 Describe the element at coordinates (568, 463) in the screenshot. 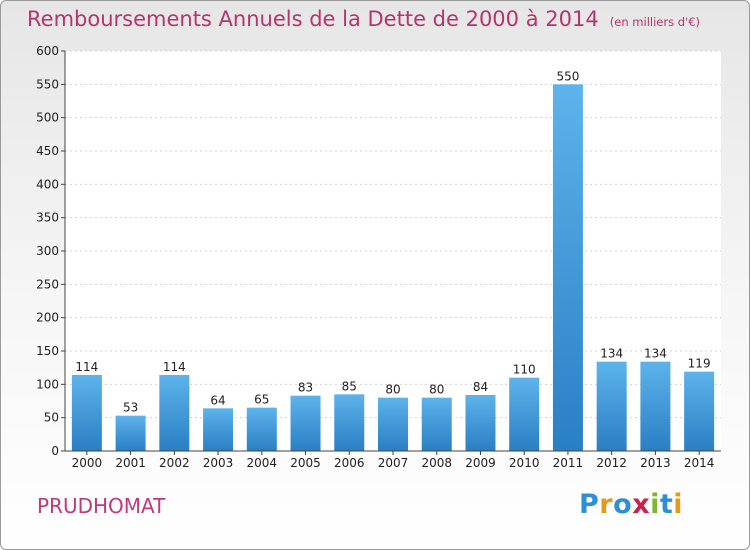

I see `x-tick-label-2011: 2011` at that location.